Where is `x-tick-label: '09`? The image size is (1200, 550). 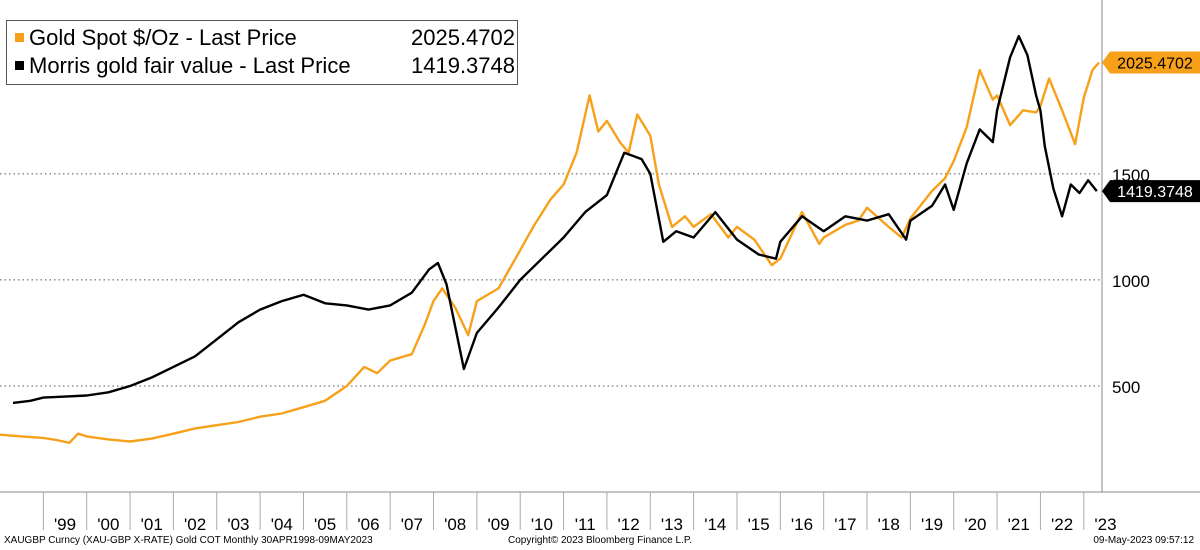
x-tick-label: '09 is located at coordinates (498, 524).